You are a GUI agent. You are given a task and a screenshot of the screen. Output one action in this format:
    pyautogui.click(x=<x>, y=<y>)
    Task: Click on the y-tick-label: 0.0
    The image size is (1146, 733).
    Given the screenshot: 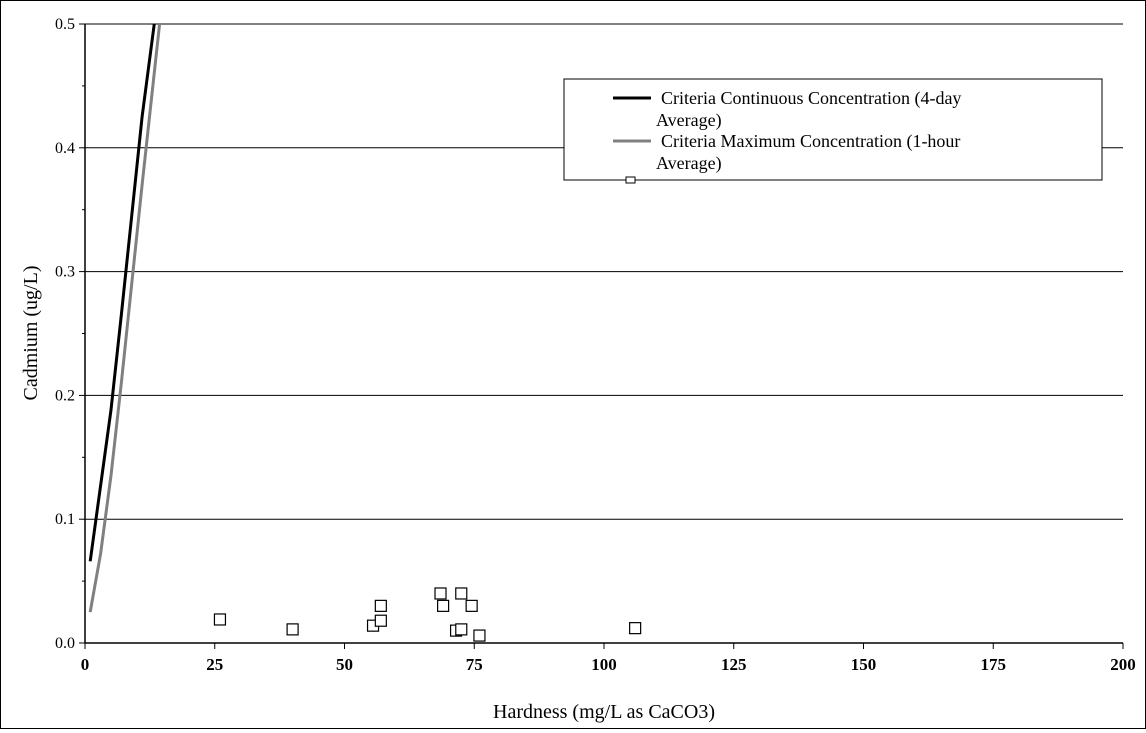 What is the action you would take?
    pyautogui.click(x=65, y=643)
    